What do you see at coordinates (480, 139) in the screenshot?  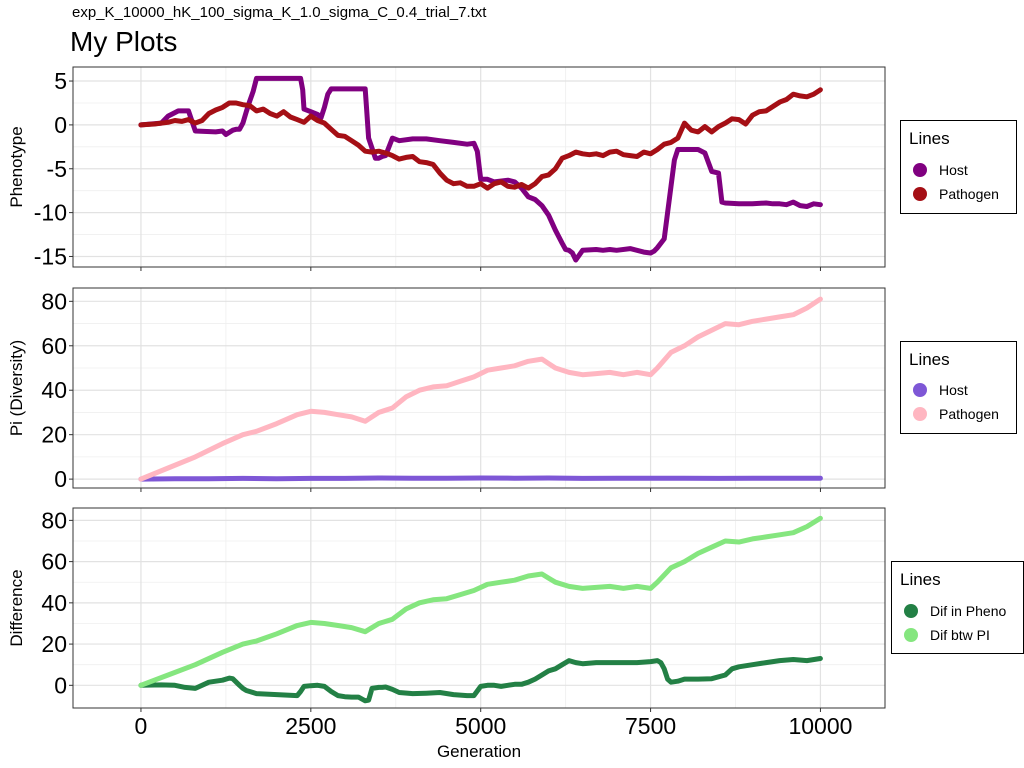 I see `series-line-pathogen` at bounding box center [480, 139].